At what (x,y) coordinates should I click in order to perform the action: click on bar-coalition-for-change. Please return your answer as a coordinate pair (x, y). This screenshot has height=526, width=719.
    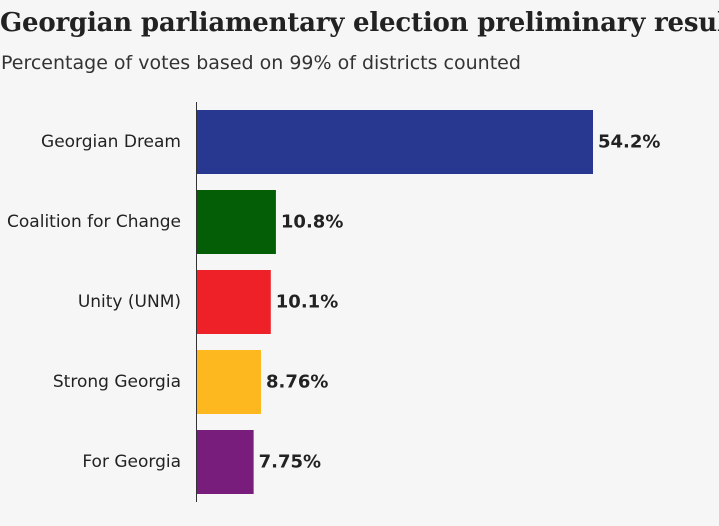
    Looking at the image, I should click on (236, 222).